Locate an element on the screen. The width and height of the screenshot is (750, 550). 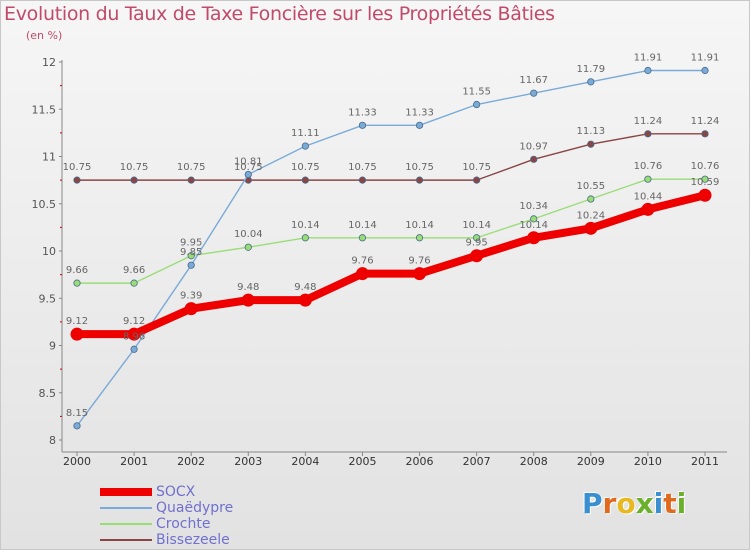
logo-letter: o is located at coordinates (626, 503).